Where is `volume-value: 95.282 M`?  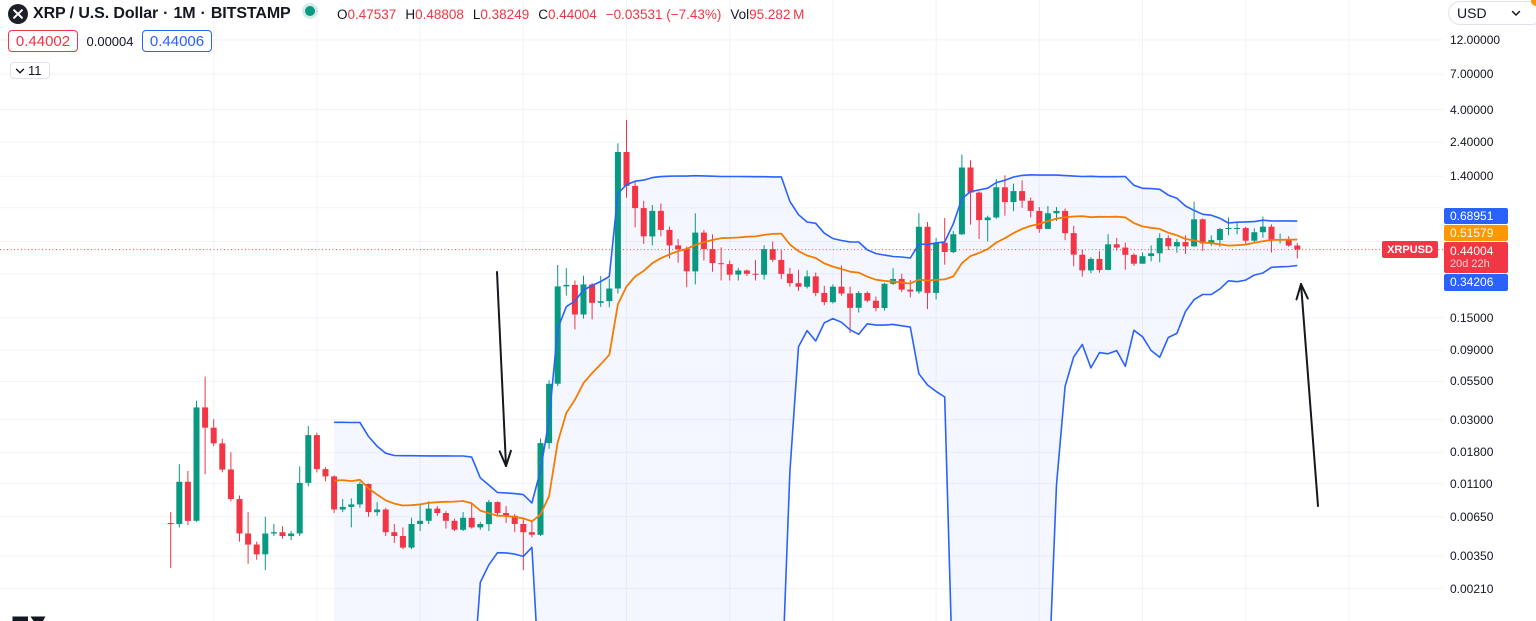
volume-value: 95.282 M is located at coordinates (777, 14).